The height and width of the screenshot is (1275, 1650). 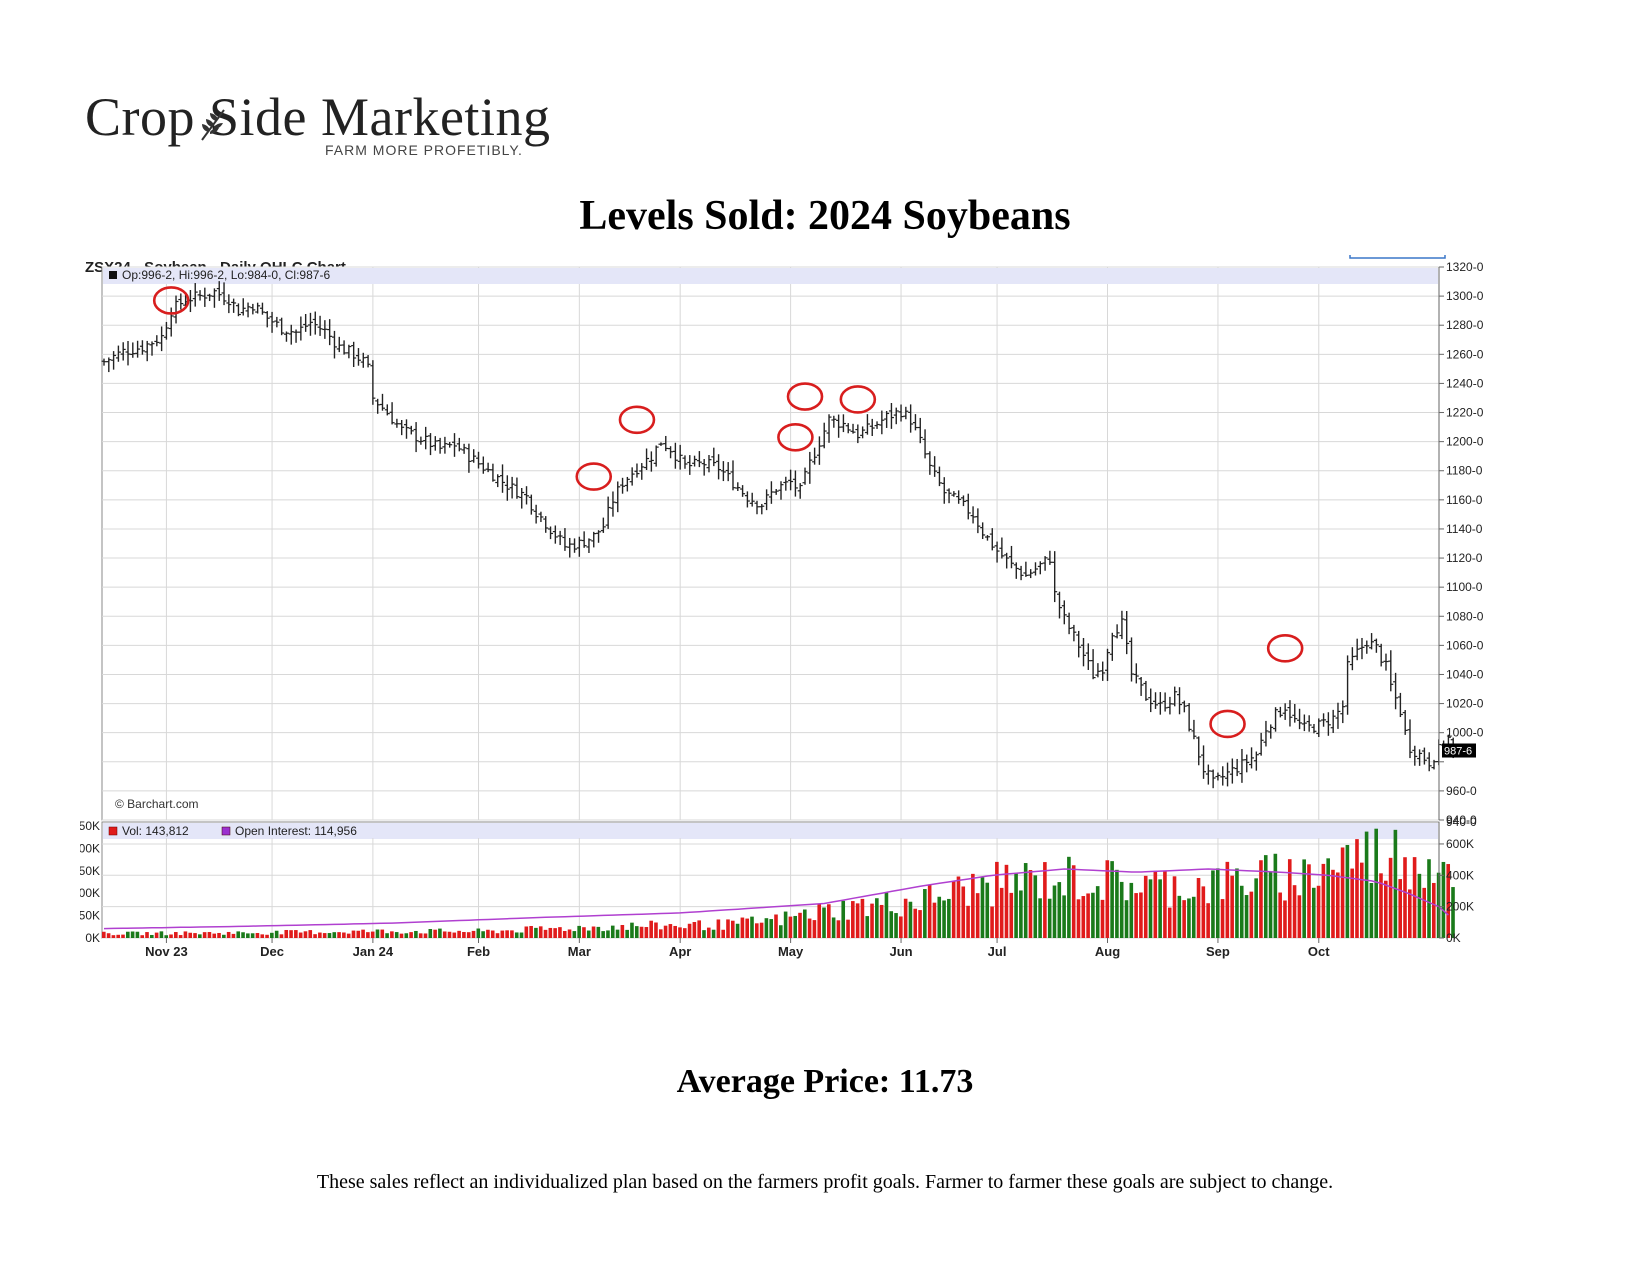 What do you see at coordinates (997, 951) in the screenshot?
I see `x-tick-label: Jul` at bounding box center [997, 951].